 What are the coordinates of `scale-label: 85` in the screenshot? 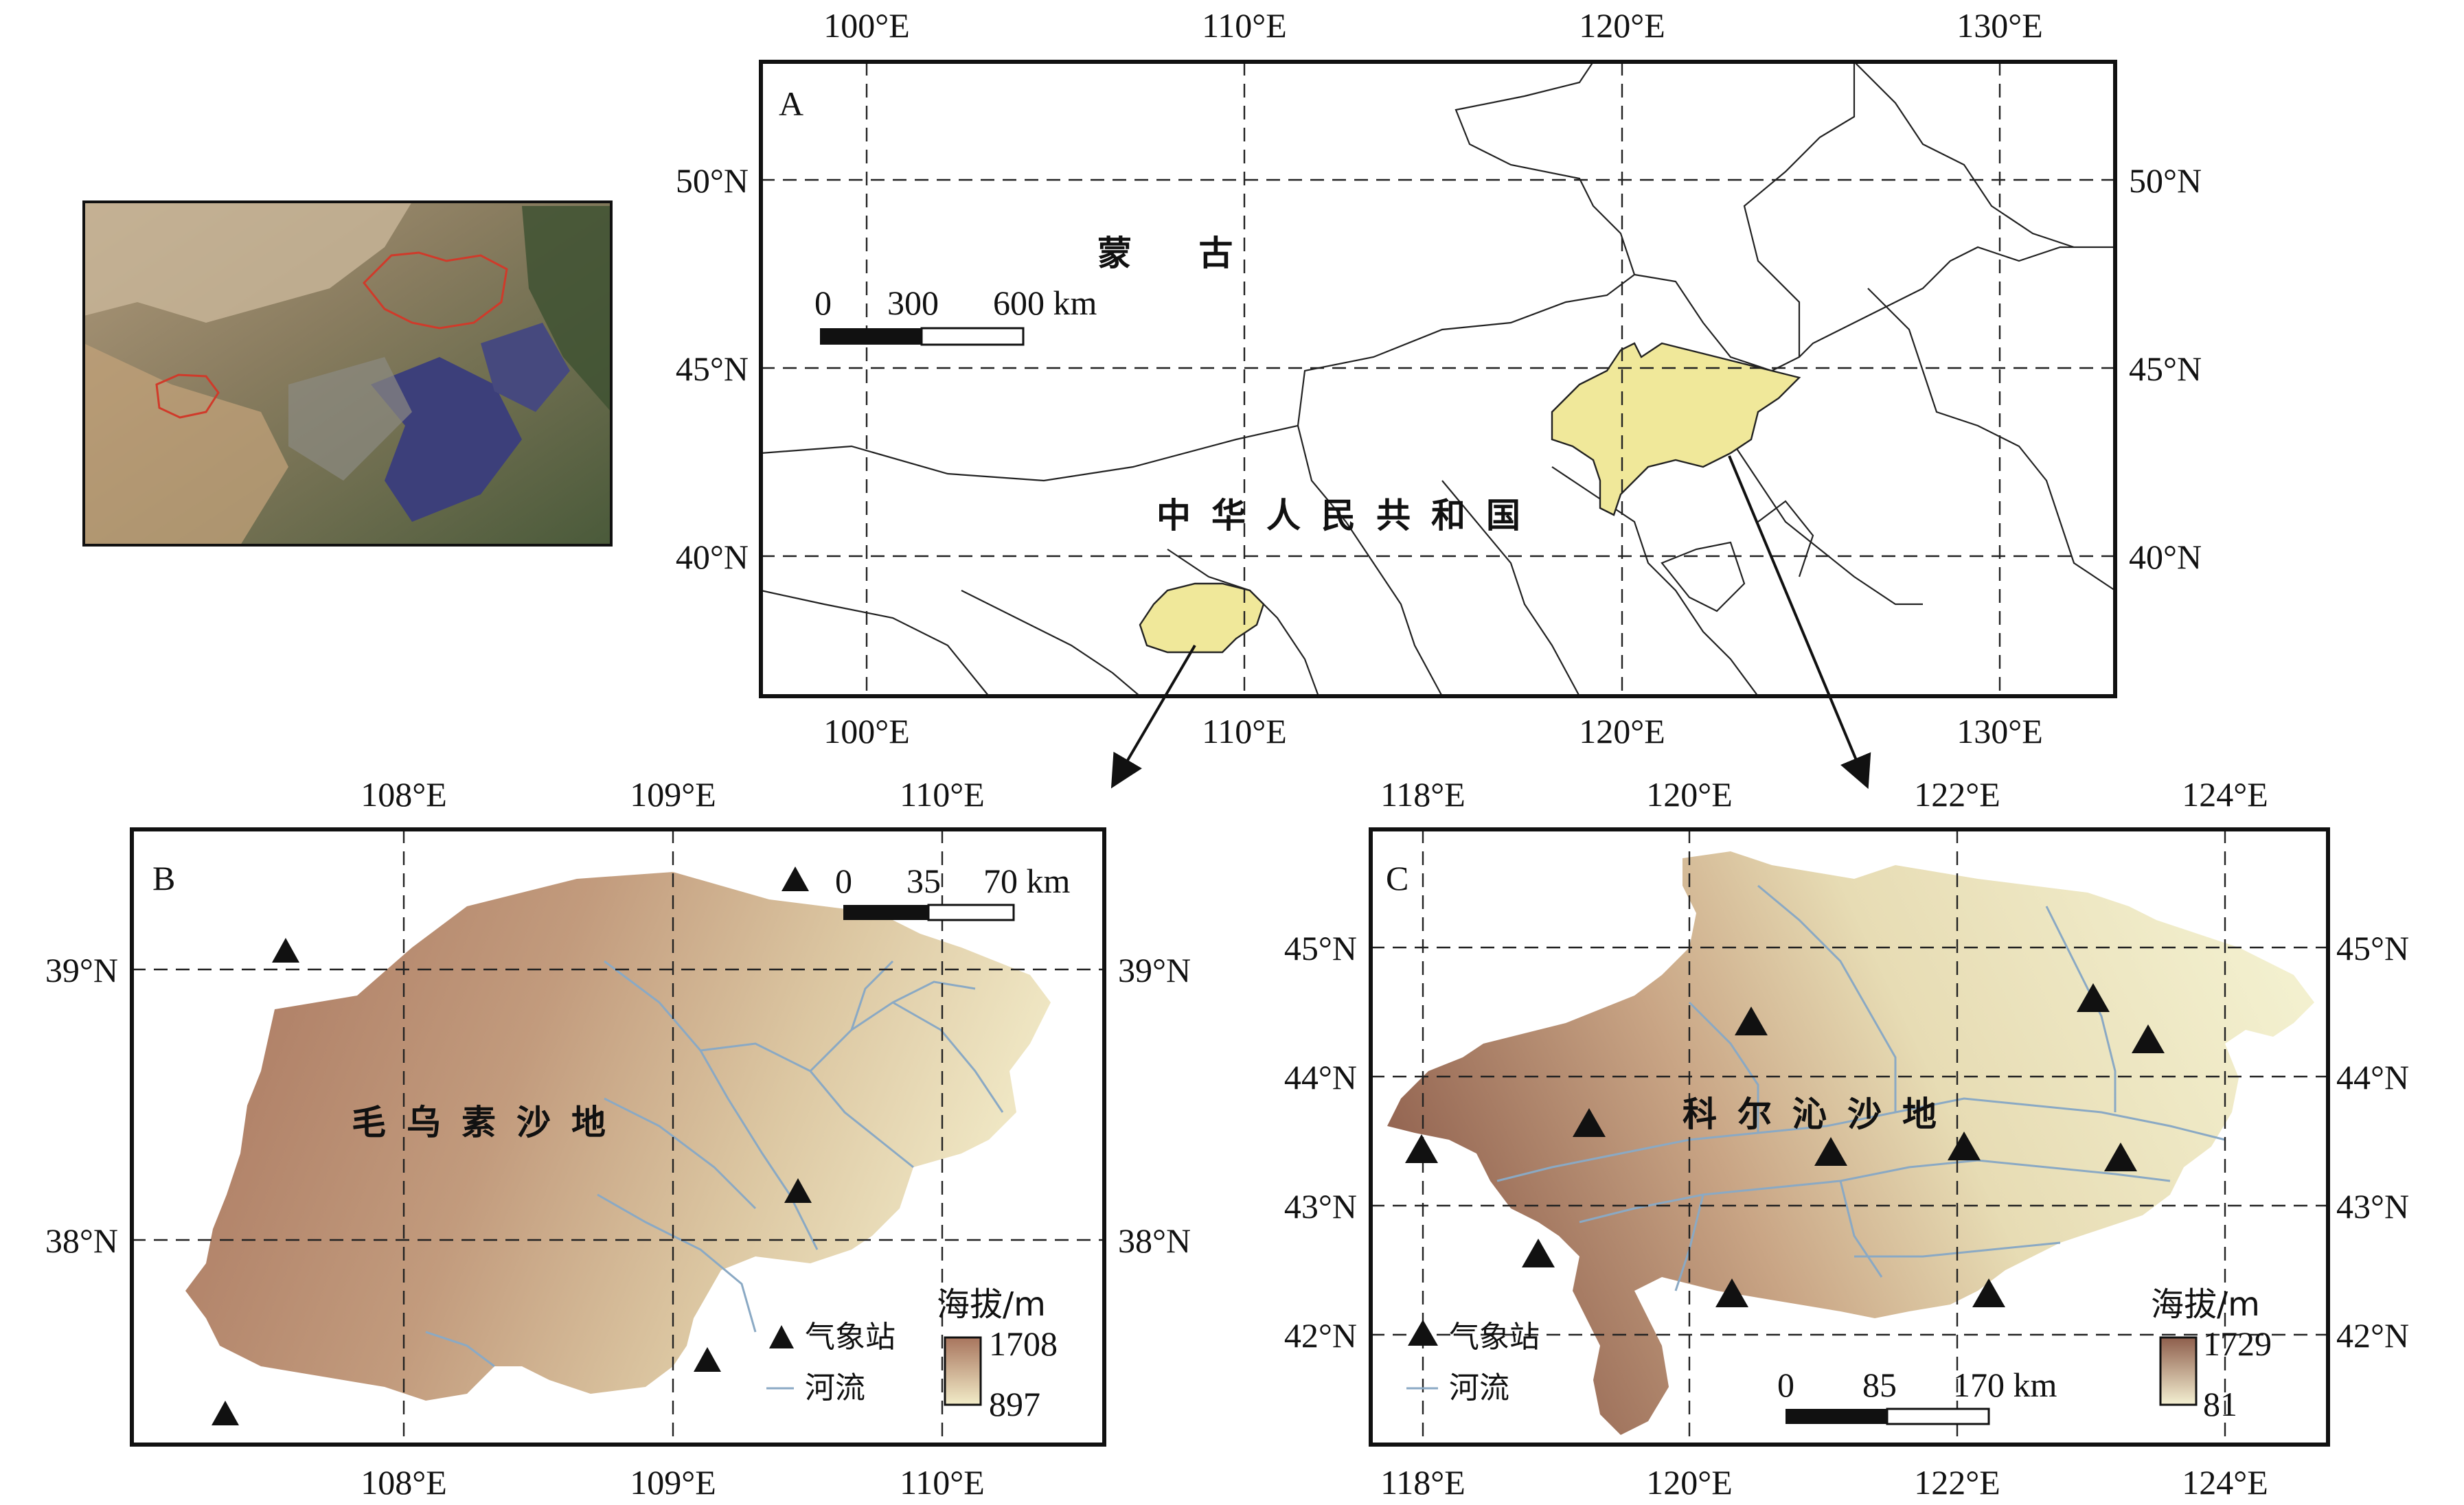 It's located at (1879, 1385).